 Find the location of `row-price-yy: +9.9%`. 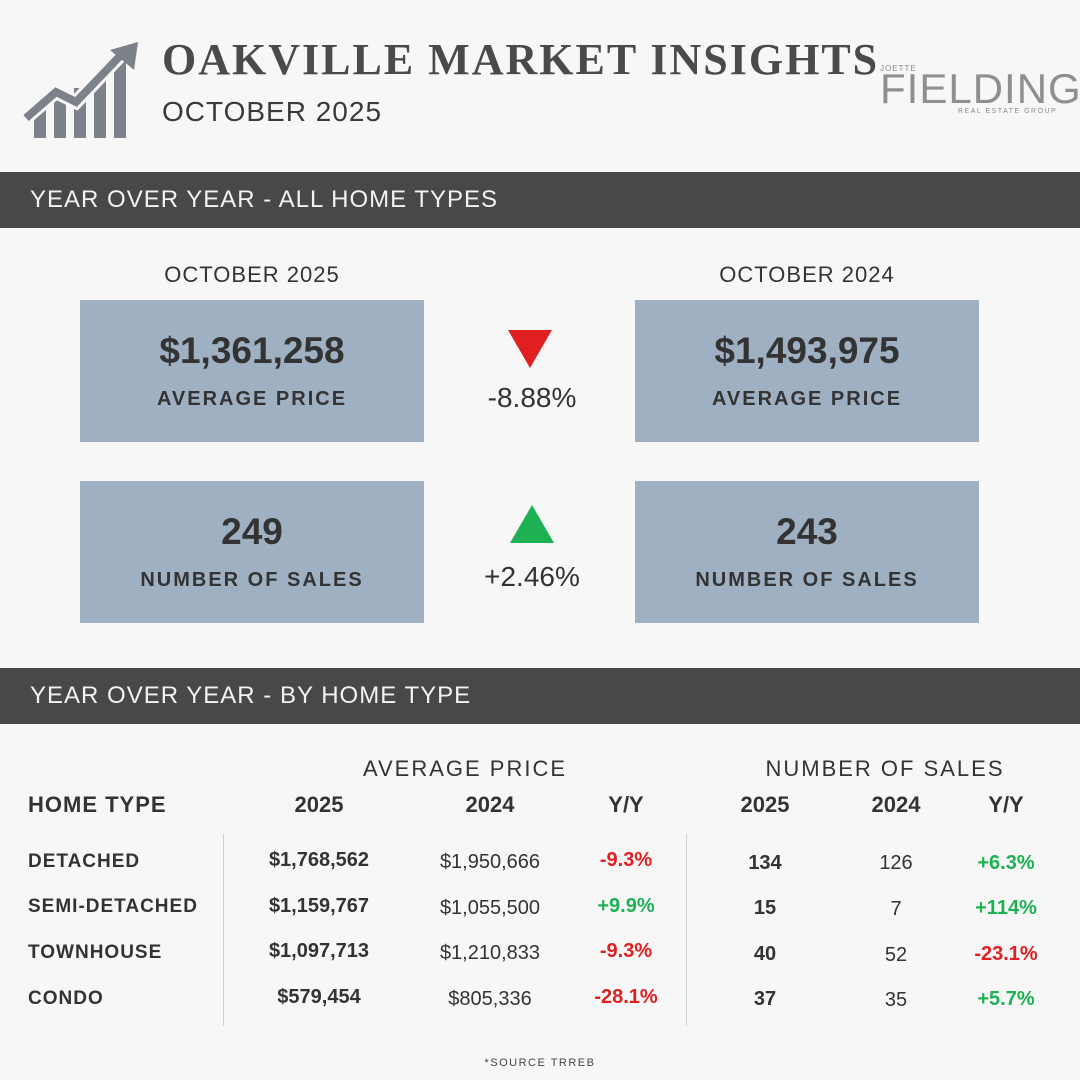

row-price-yy: +9.9% is located at coordinates (626, 906).